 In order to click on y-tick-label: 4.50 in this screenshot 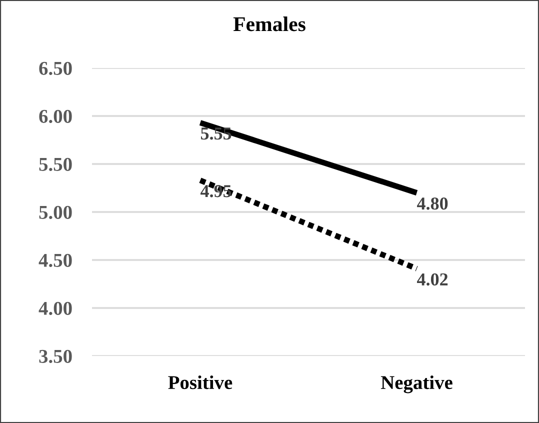, I will do `click(55, 261)`.